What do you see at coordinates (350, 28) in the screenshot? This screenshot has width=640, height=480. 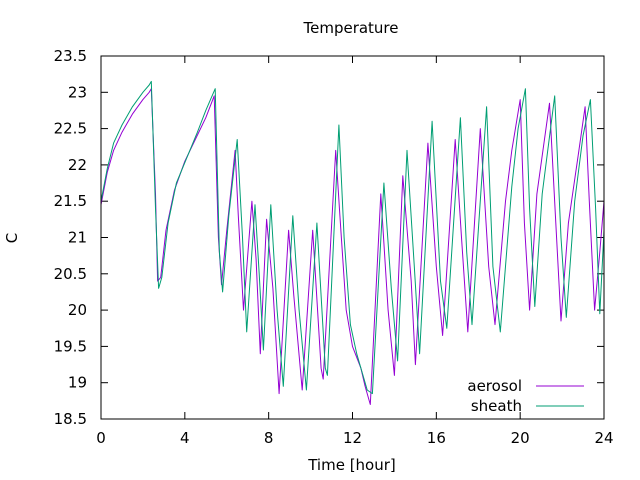 I see `chart-title: Temperature` at bounding box center [350, 28].